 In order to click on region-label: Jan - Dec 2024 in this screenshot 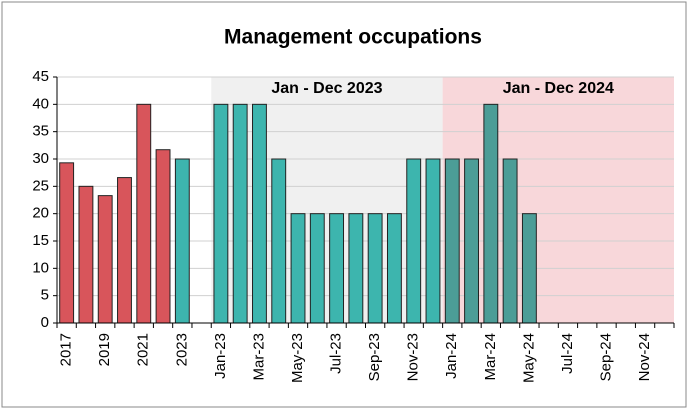, I will do `click(558, 88)`.